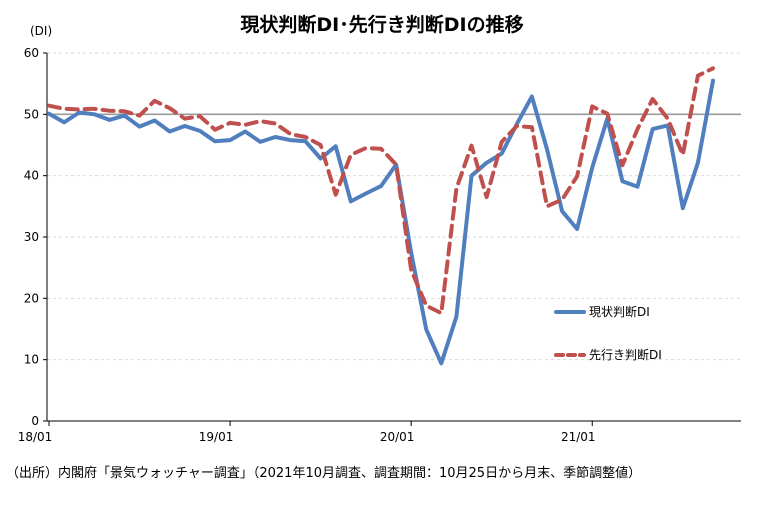  I want to click on y-tick-label-0: 0, so click(35, 421).